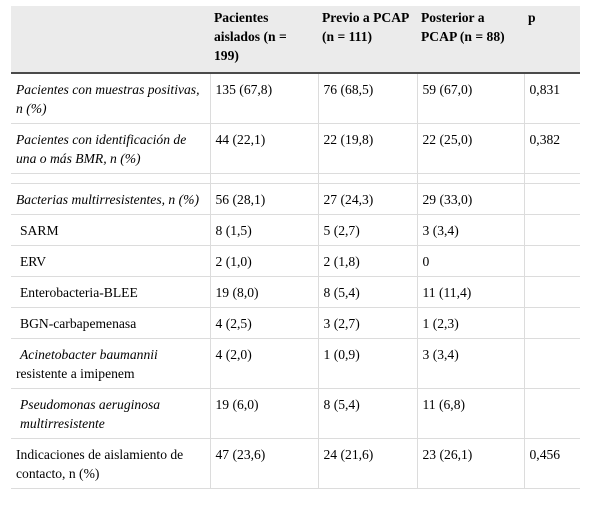 The image size is (590, 521). Describe the element at coordinates (470, 463) in the screenshot. I see `cell-value: 23 (26,1)` at that location.